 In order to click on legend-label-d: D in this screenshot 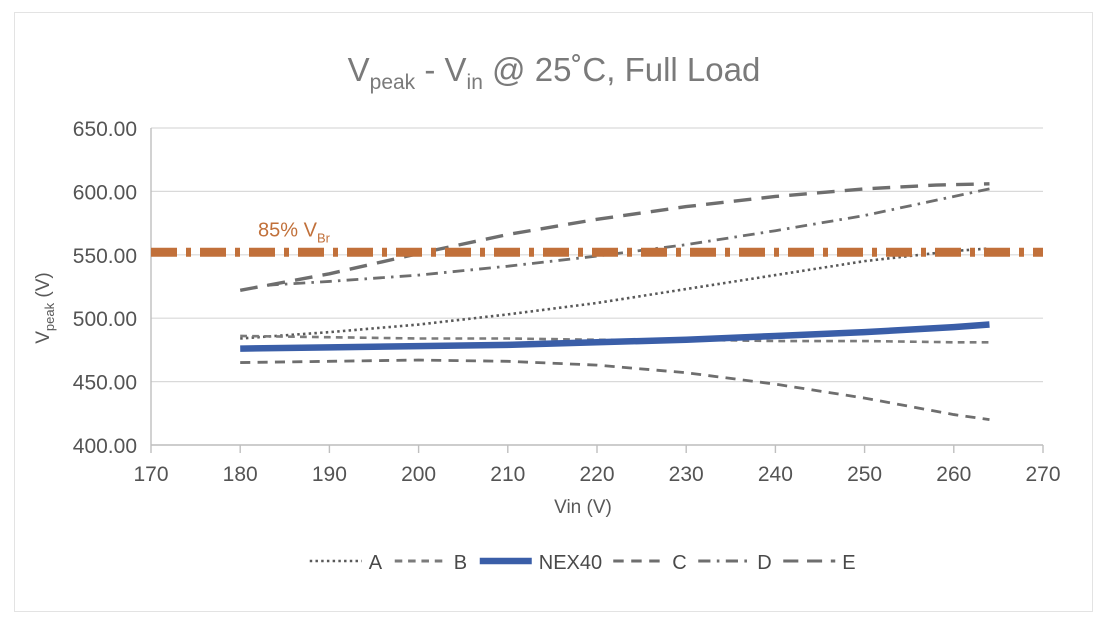, I will do `click(764, 563)`.